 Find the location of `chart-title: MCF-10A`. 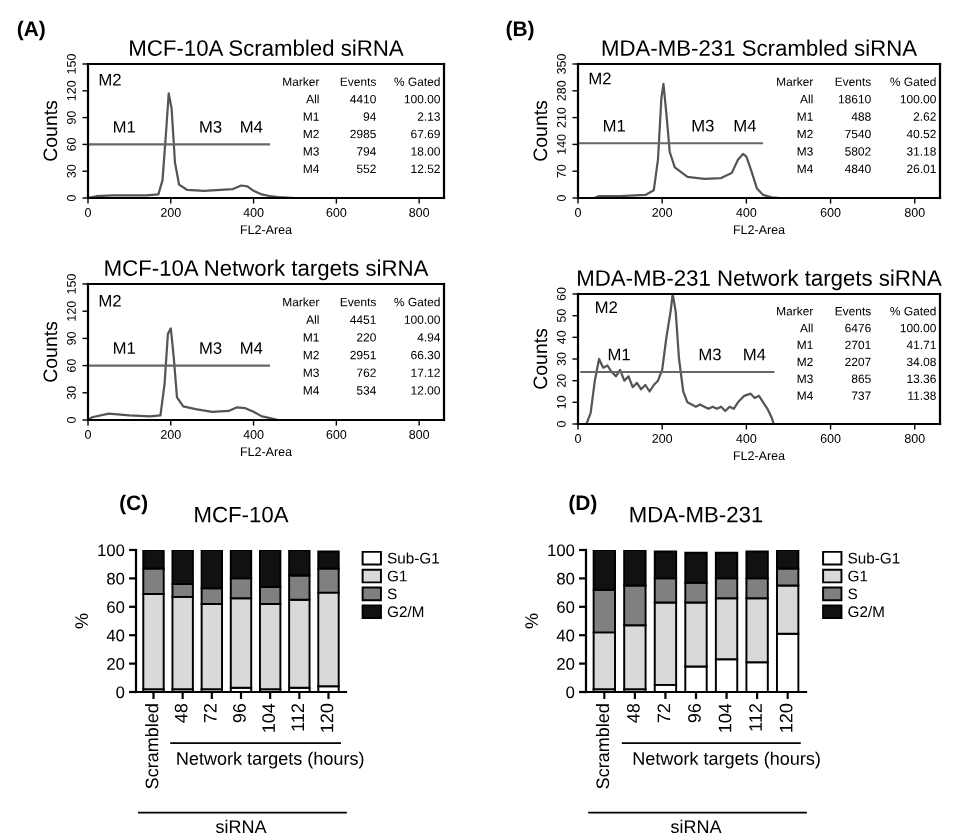

chart-title: MCF-10A is located at coordinates (242, 514).